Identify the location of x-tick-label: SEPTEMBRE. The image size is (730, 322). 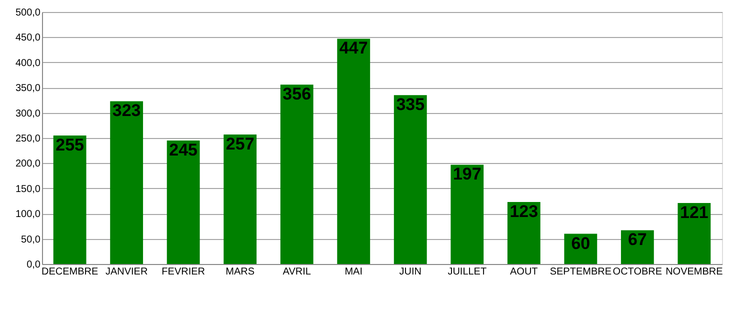
(581, 272).